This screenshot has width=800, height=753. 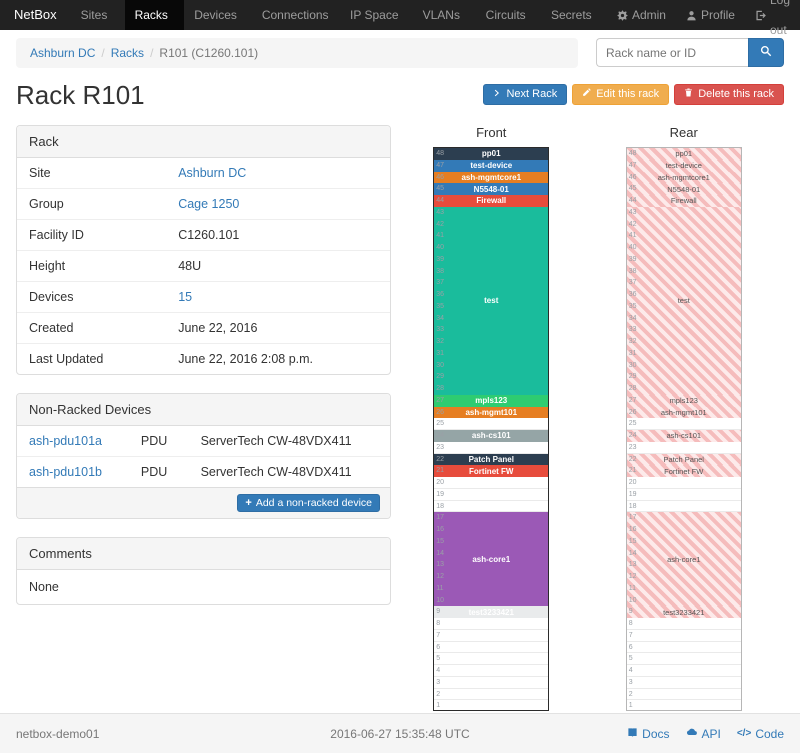 I want to click on front-device-test: test, so click(x=491, y=300).